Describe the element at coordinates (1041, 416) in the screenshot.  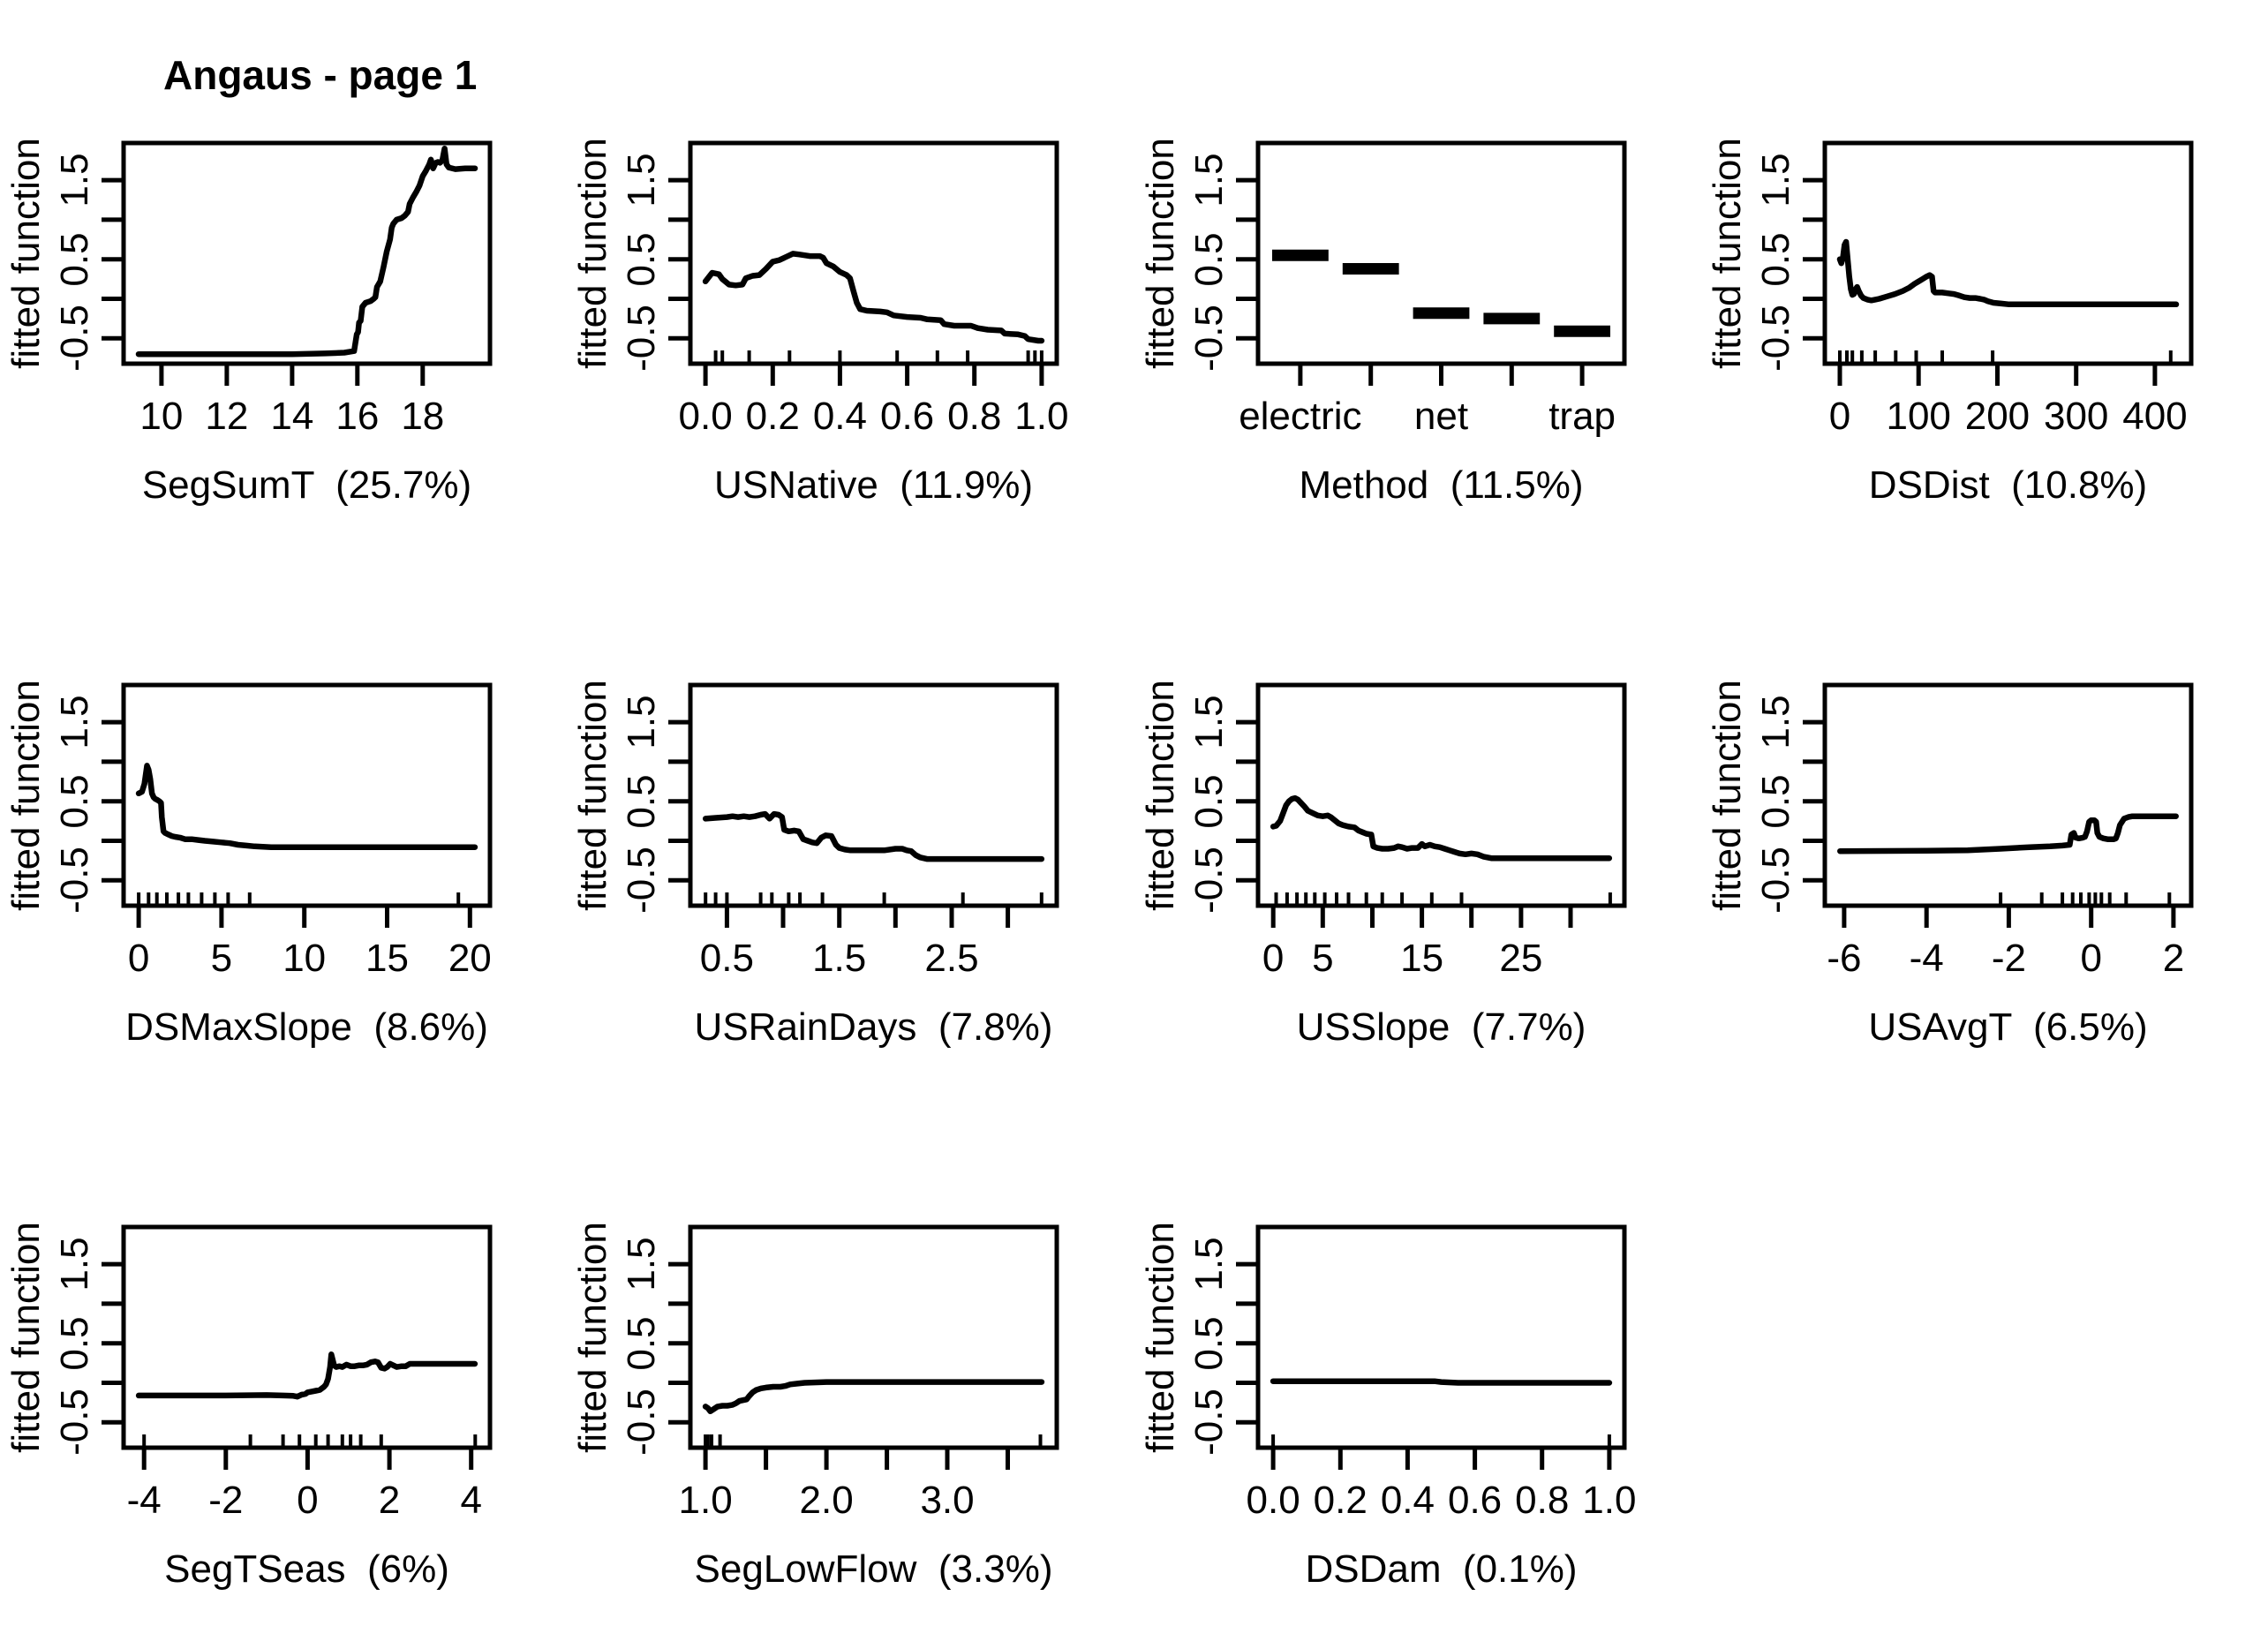
I see `x-tick-label: 1.0` at that location.